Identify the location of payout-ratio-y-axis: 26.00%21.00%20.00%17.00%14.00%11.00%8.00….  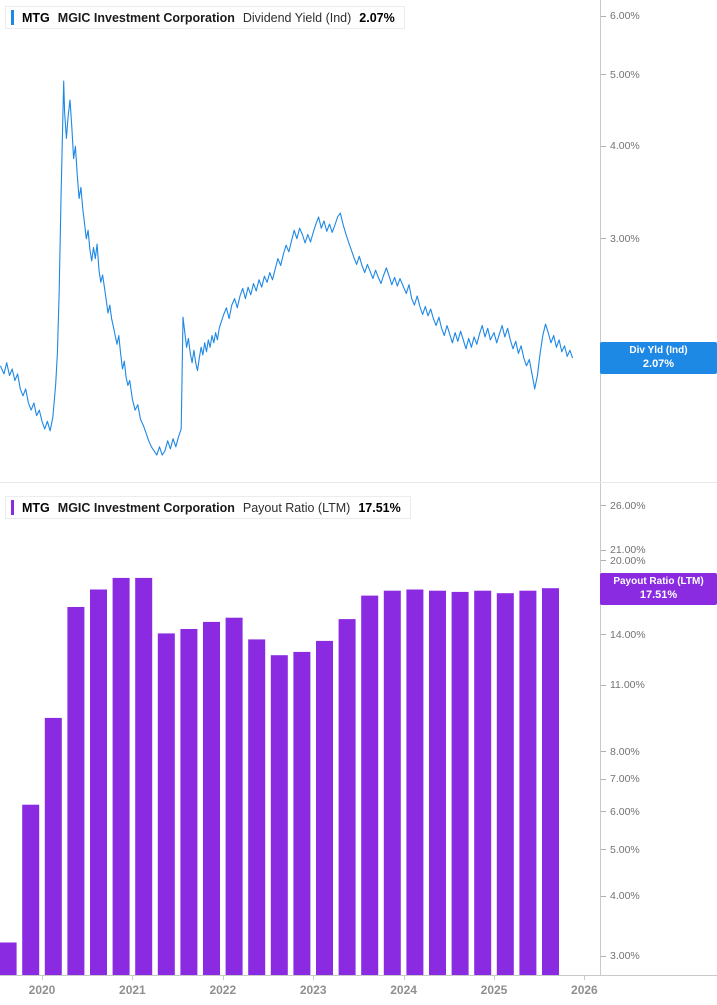
(658, 729).